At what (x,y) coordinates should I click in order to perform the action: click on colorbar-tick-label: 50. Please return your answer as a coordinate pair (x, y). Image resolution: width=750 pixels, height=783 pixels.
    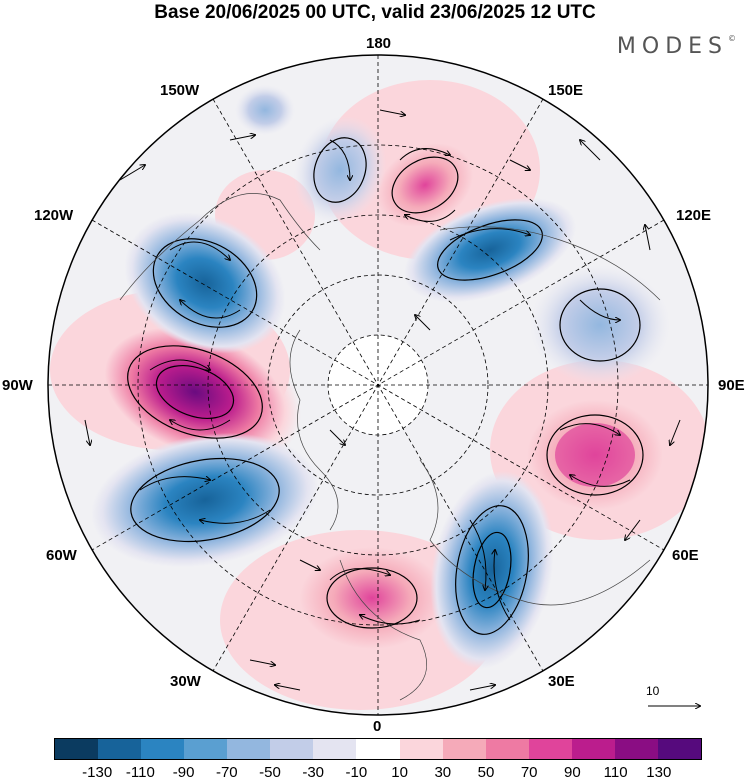
    Looking at the image, I should click on (486, 772).